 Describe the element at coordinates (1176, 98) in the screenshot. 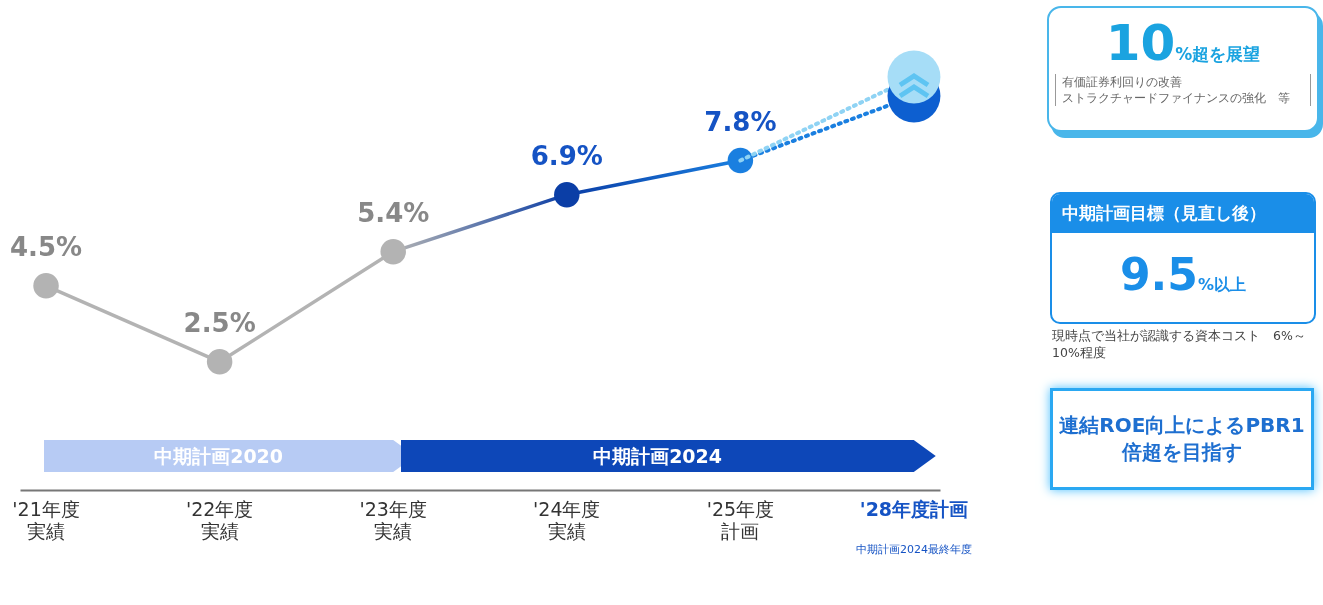

I see `text: ストラクチャードファイナンスの強化 等` at that location.